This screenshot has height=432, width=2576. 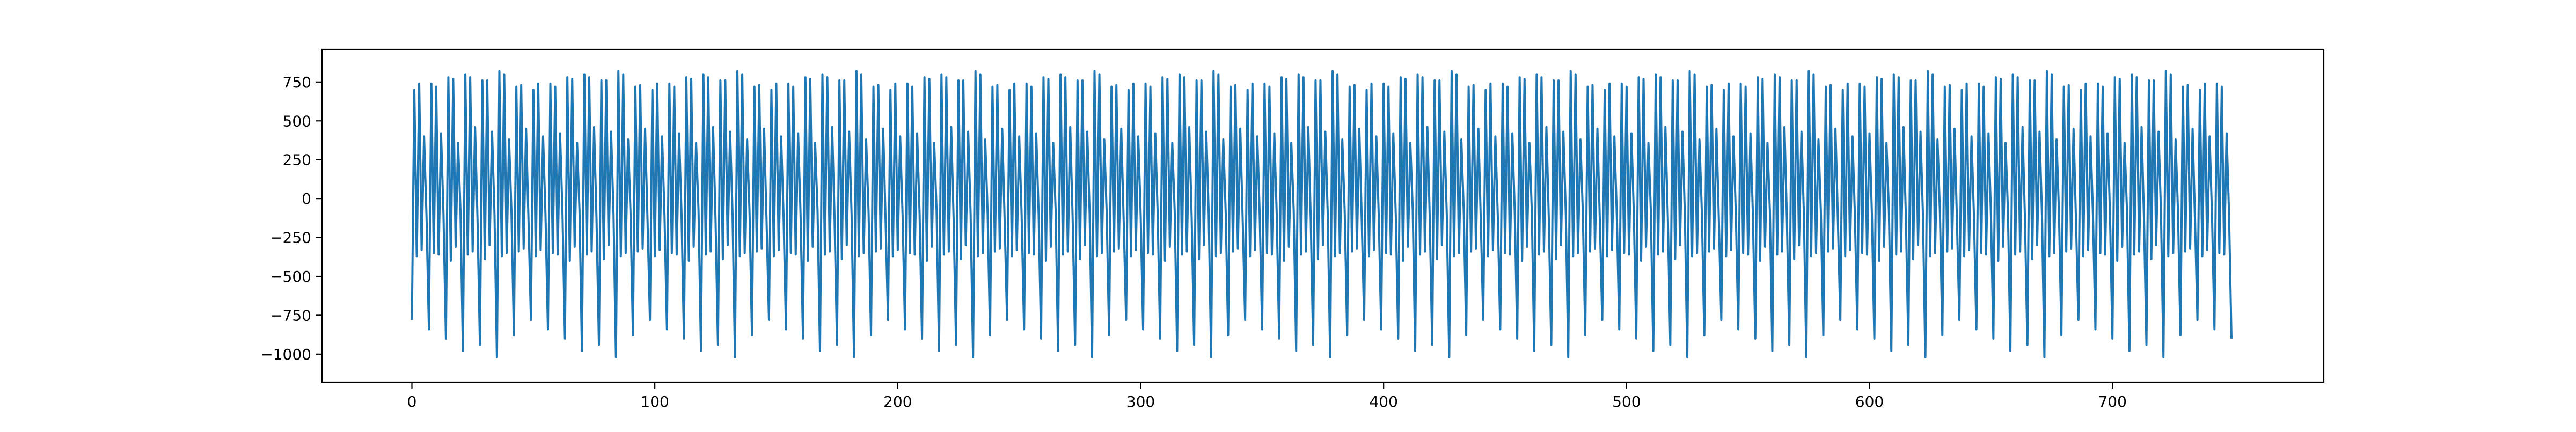 What do you see at coordinates (290, 276) in the screenshot?
I see `y-tick-label: −500` at bounding box center [290, 276].